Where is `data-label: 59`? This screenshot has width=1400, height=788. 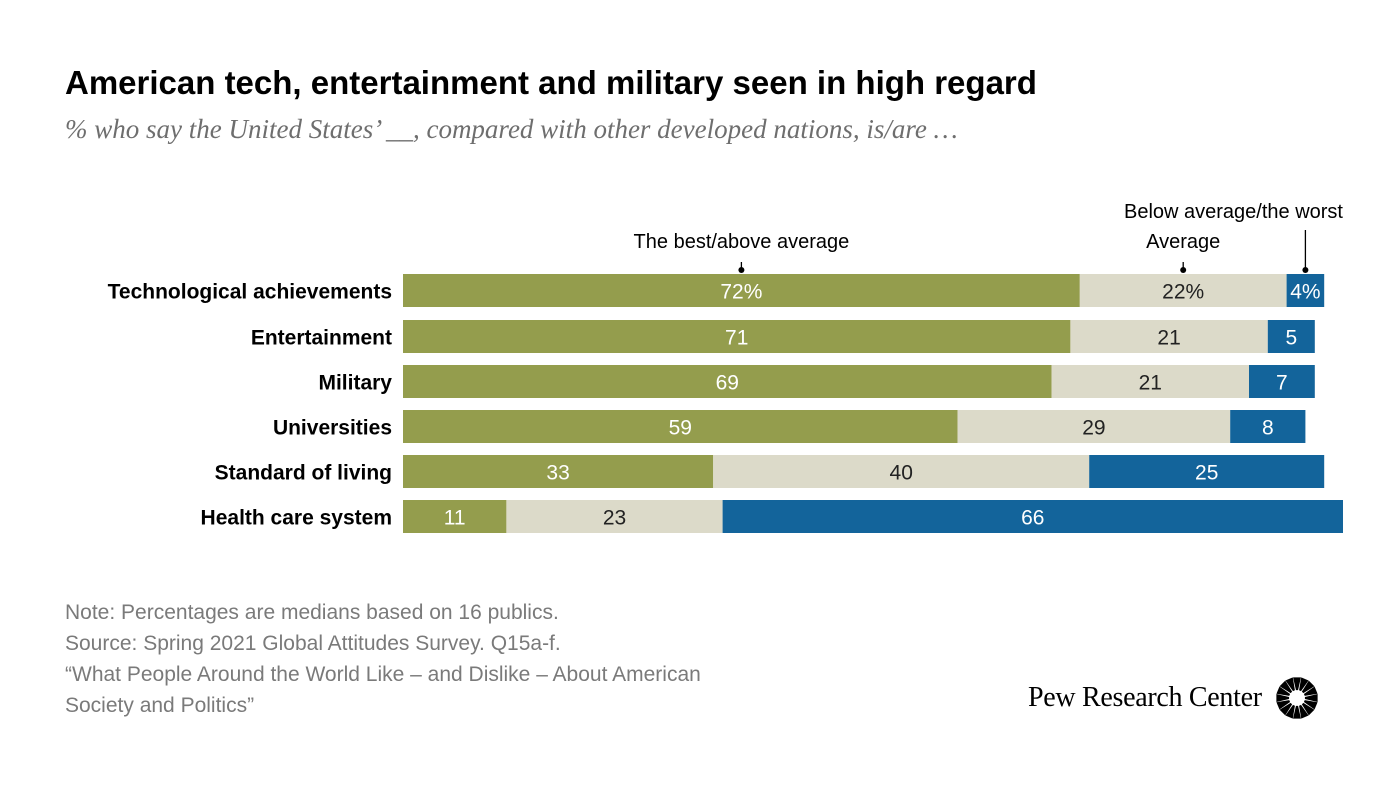 data-label: 59 is located at coordinates (680, 428).